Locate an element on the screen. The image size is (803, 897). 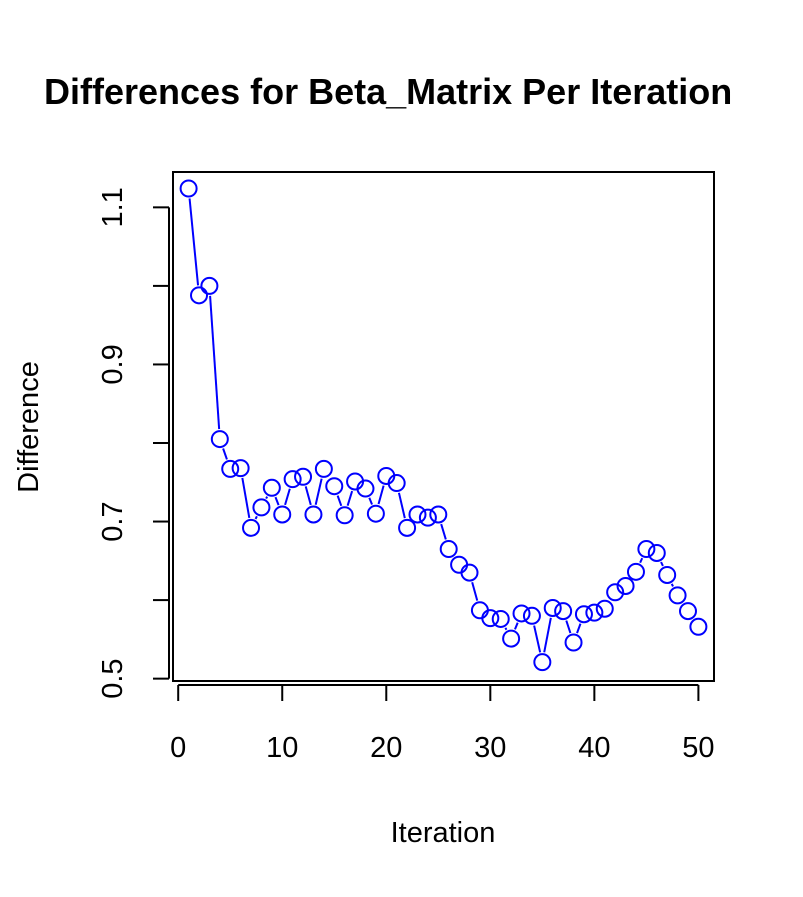
x-tick-label: 50 is located at coordinates (698, 748).